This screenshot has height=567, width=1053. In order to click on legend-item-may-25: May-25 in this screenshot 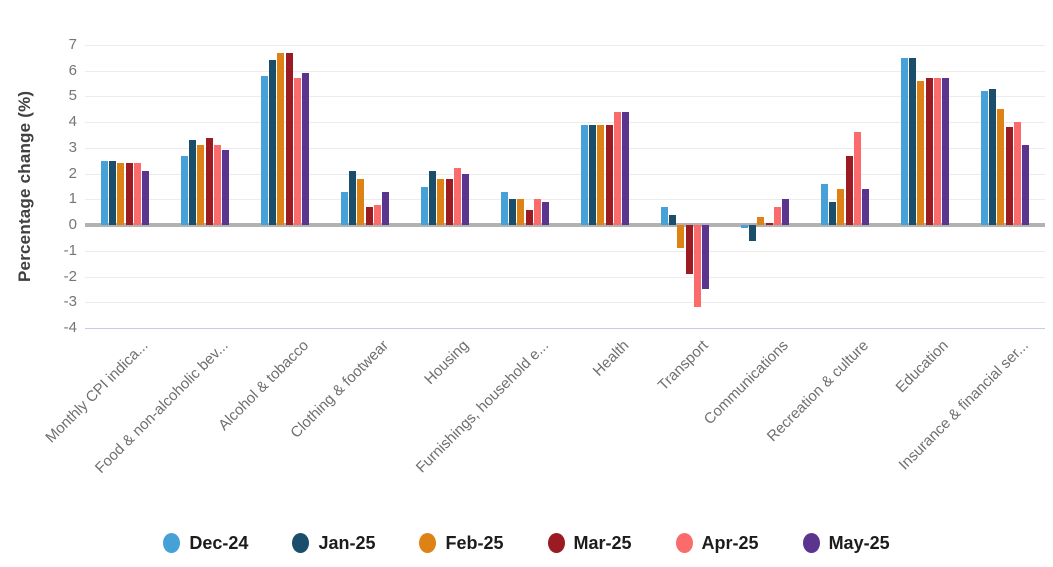, I will do `click(846, 543)`.